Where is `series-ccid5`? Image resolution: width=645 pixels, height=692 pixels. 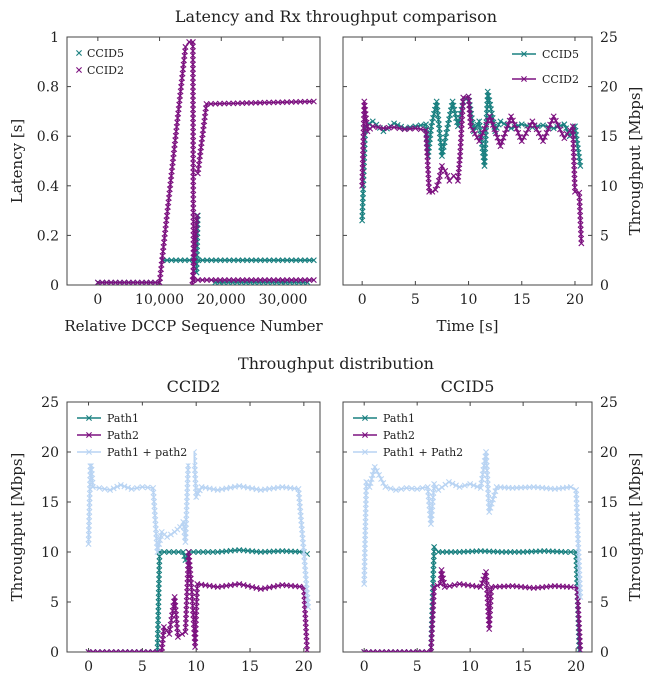 series-ccid5 is located at coordinates (471, 156).